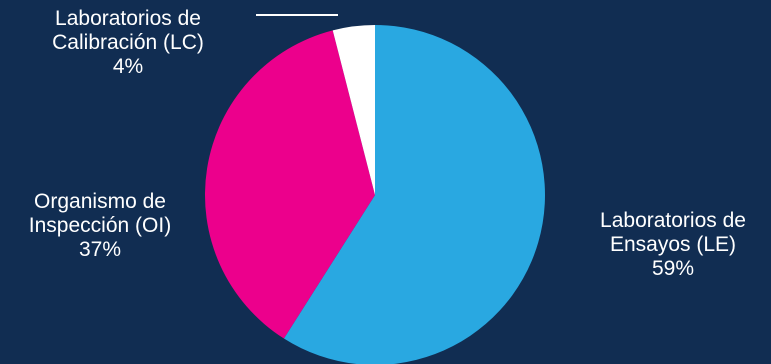  I want to click on slice-label-le: Laboratorios de Ensayos (LE) 59%, so click(673, 245).